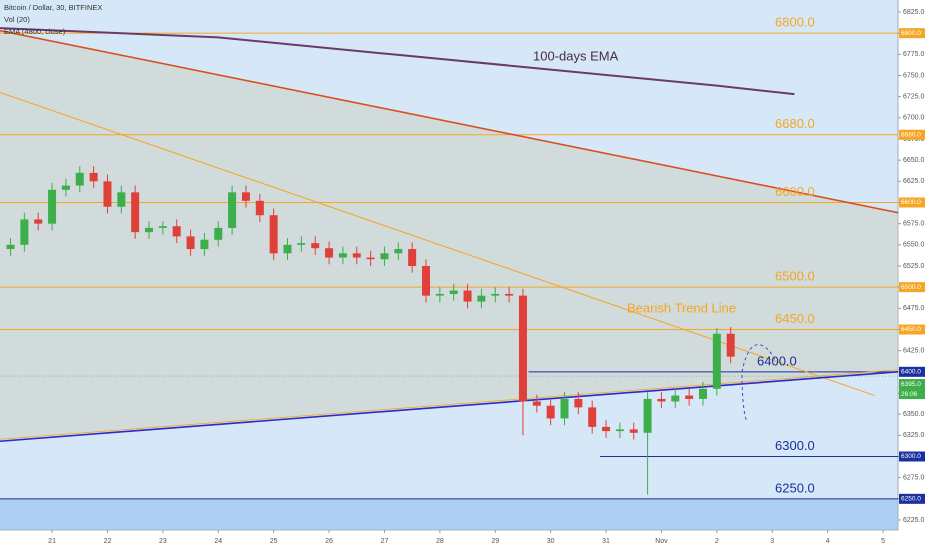 This screenshot has width=932, height=550. I want to click on level-label: 6800.0, so click(795, 22).